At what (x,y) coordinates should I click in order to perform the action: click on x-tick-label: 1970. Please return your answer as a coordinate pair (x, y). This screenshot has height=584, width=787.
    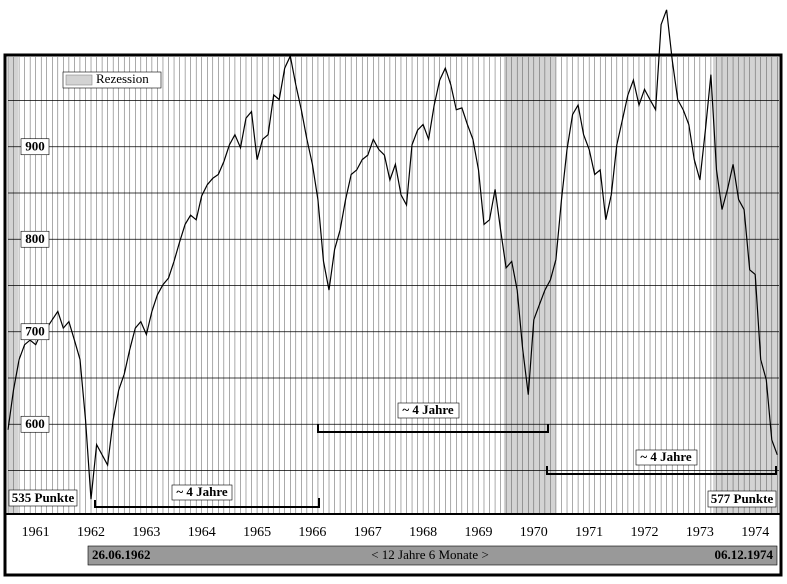
    Looking at the image, I should click on (534, 532).